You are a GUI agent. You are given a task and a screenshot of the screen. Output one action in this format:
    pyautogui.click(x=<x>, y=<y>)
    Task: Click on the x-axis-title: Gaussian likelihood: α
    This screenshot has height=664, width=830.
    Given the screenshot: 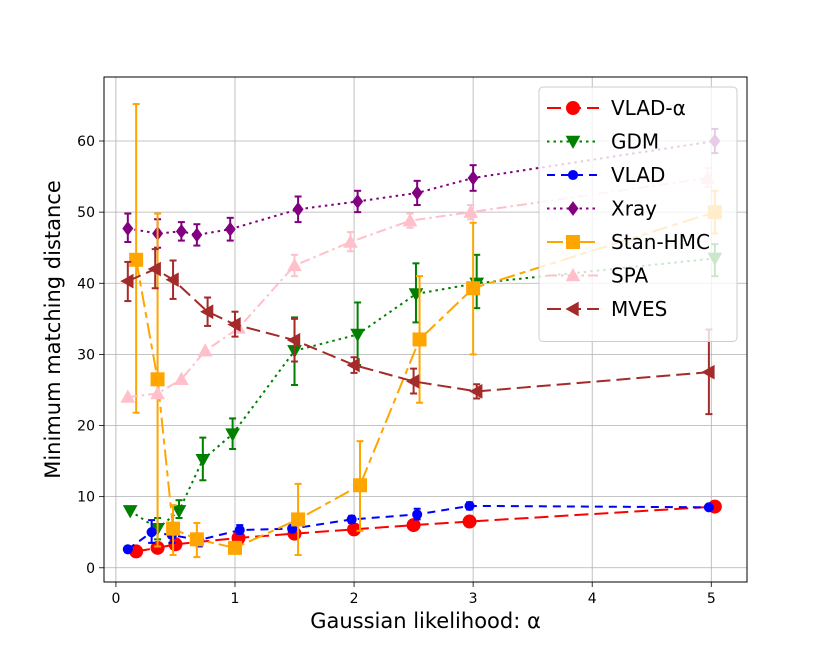 What is the action you would take?
    pyautogui.click(x=425, y=621)
    